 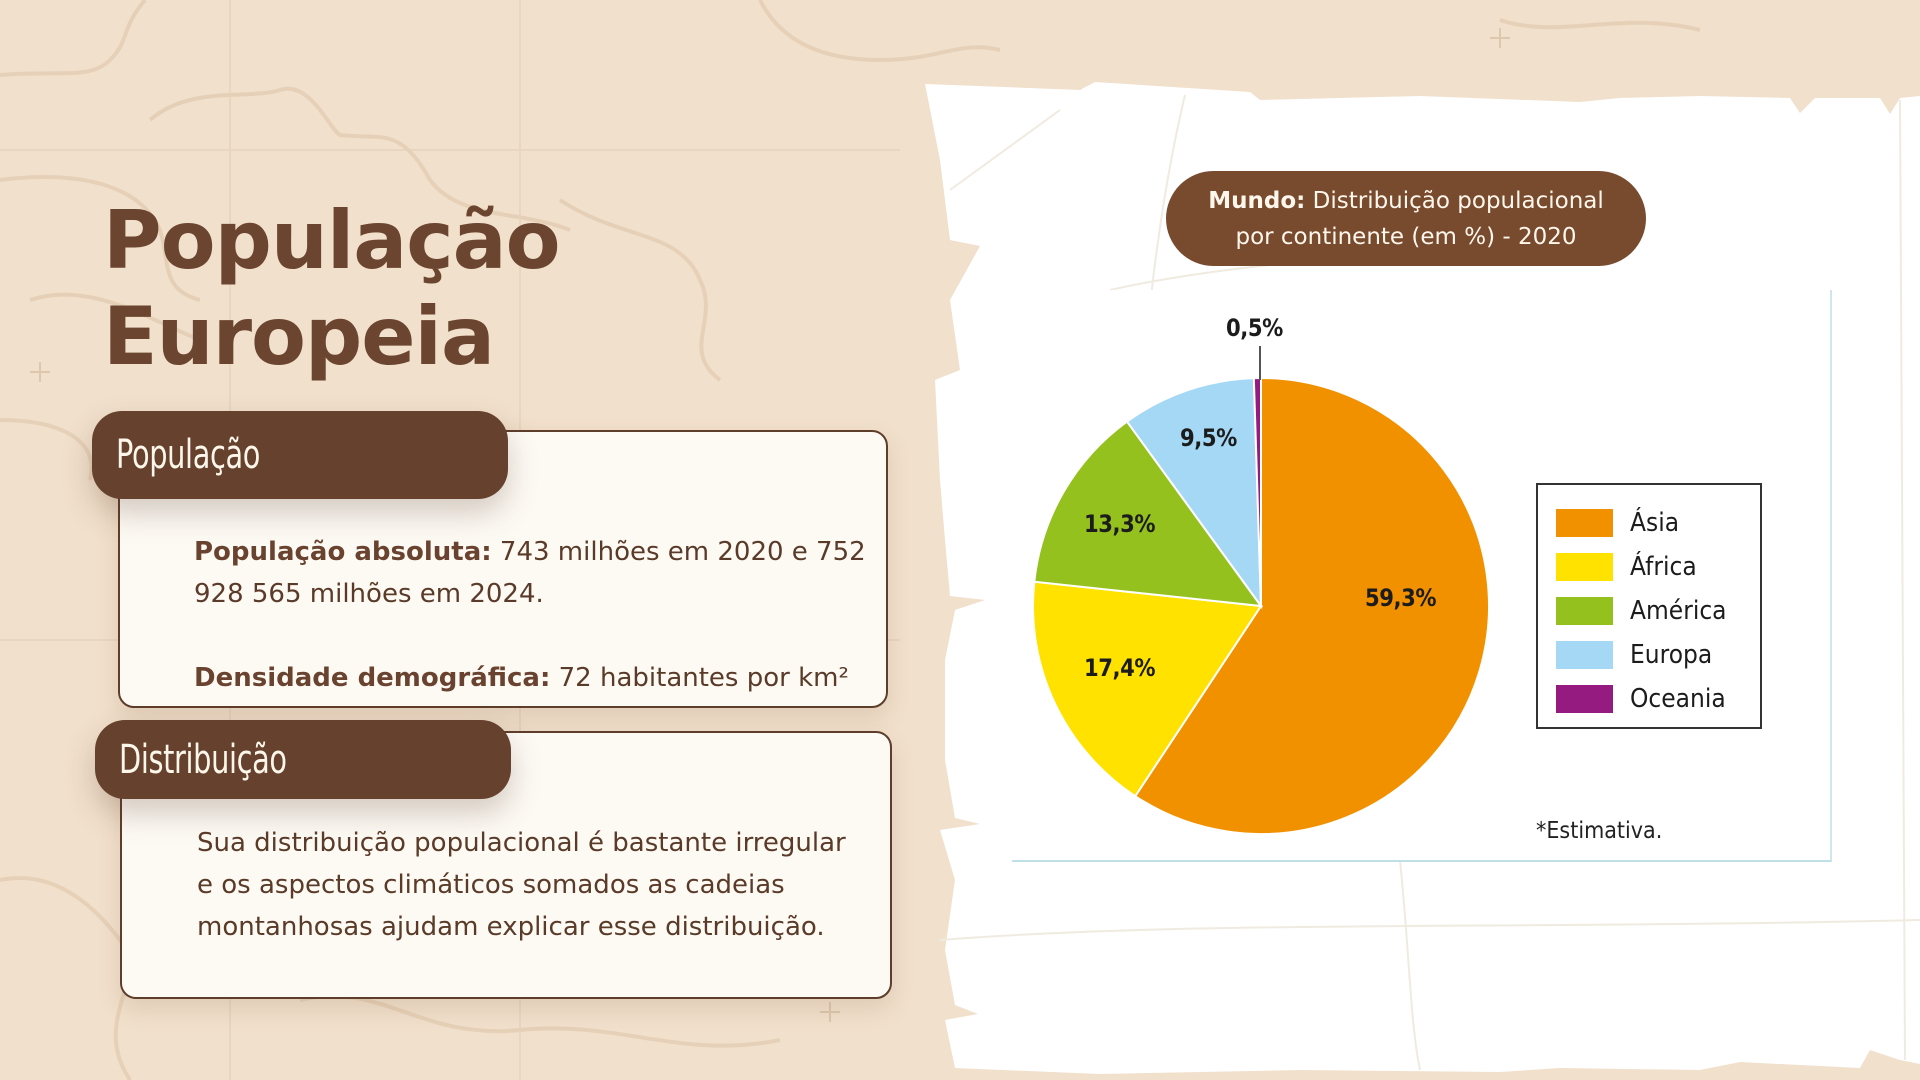 I want to click on chart-note: *Estimativa., so click(x=1599, y=831).